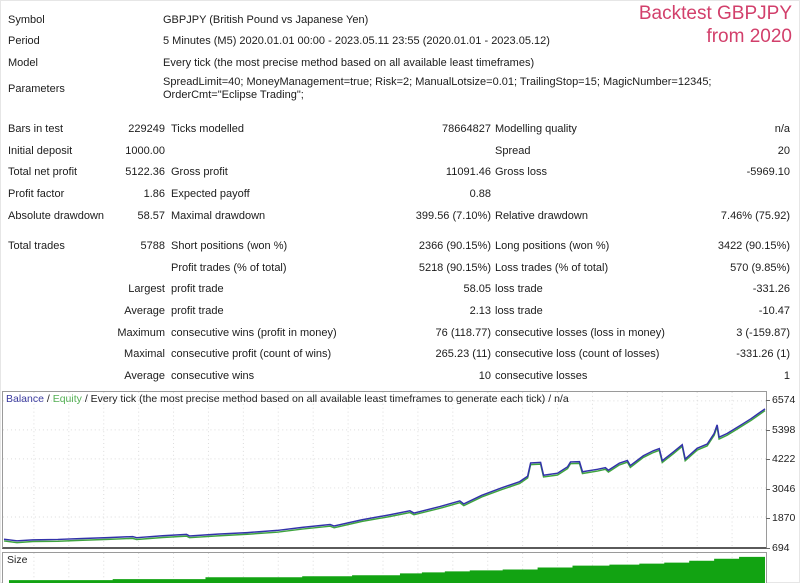 This screenshot has width=800, height=583. I want to click on stat-value-3: 3 (-159.87), so click(763, 332).